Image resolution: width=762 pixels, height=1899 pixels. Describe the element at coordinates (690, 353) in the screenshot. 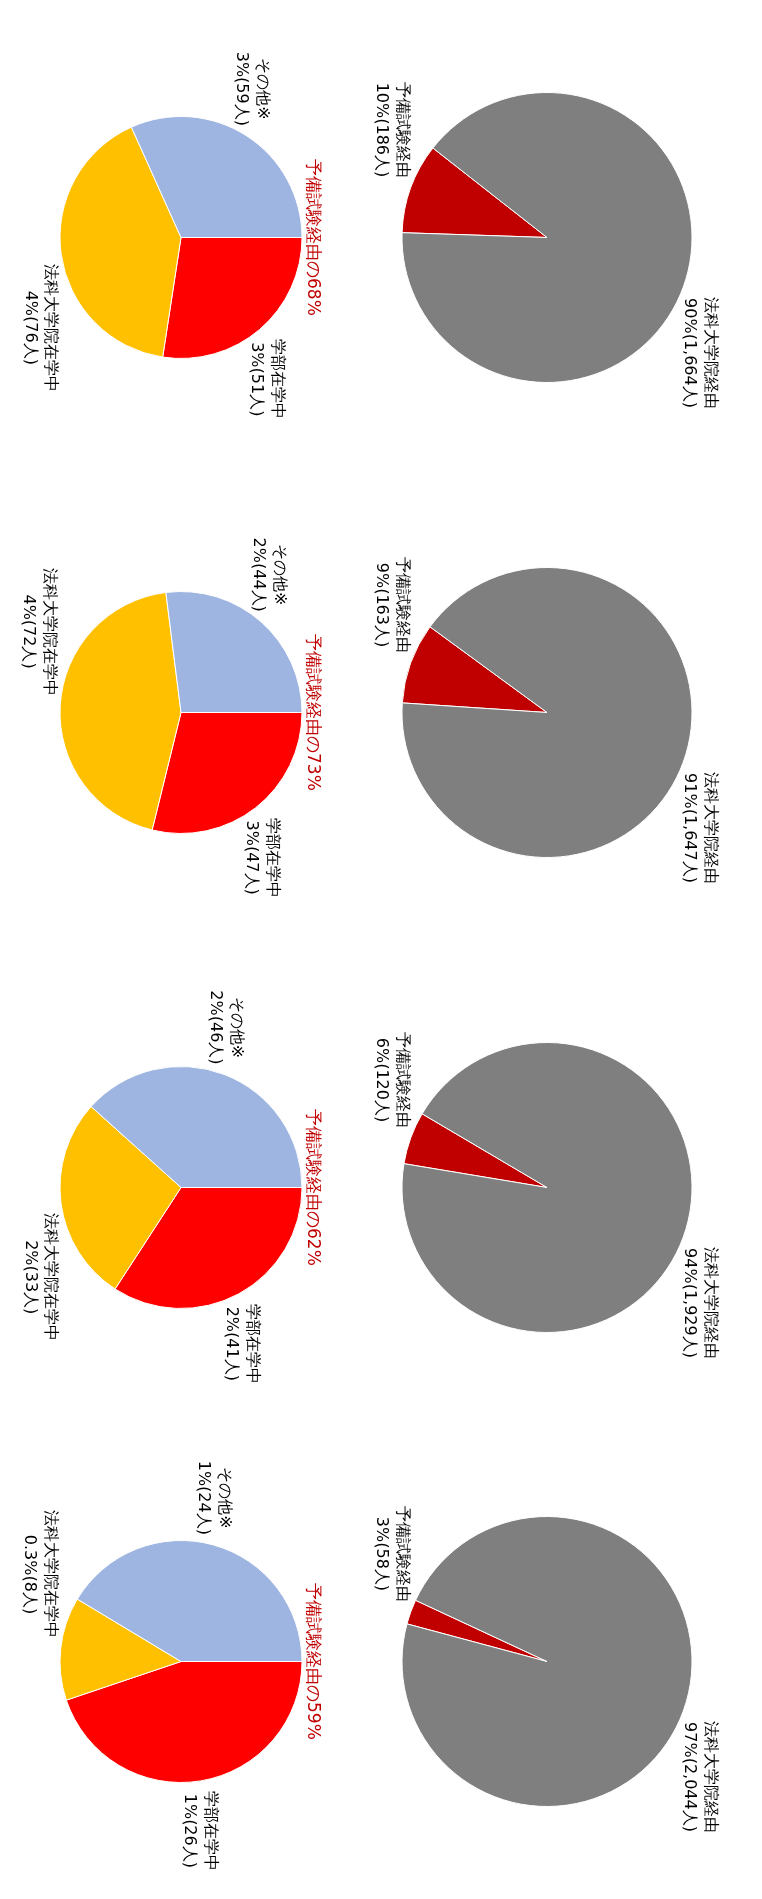

I see `data-label: 90%(1,664人)` at that location.